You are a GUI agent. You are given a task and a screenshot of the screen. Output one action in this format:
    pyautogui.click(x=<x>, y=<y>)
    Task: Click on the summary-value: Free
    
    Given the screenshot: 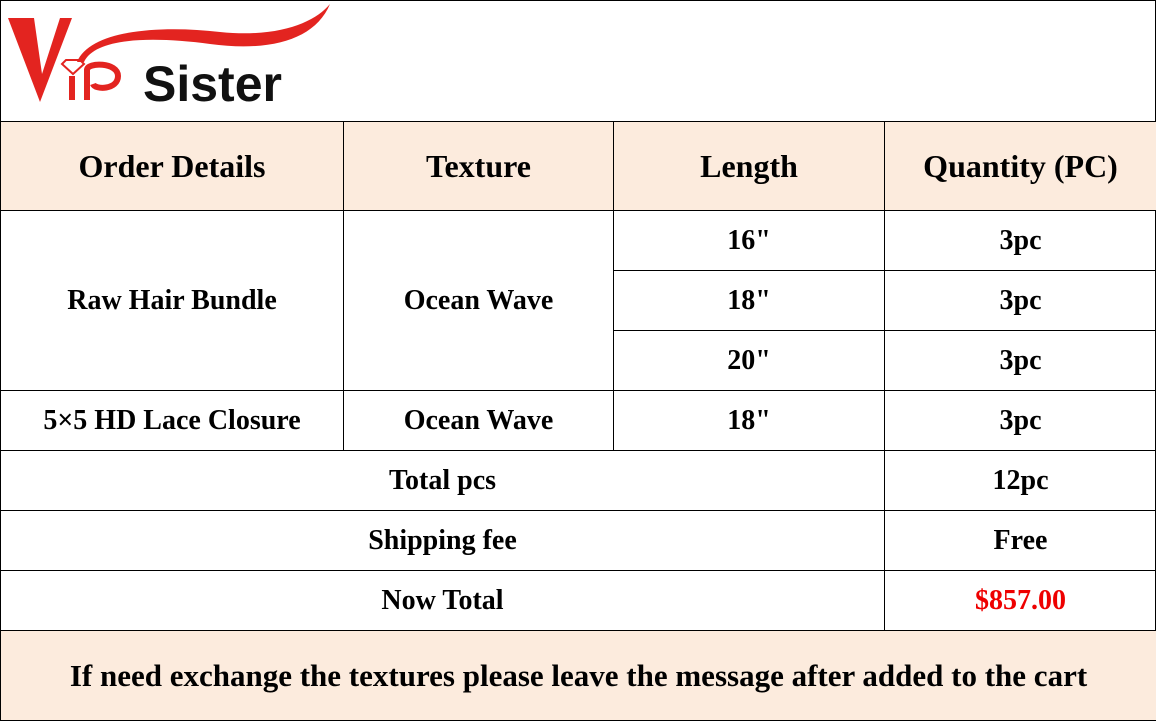 What is the action you would take?
    pyautogui.click(x=1020, y=540)
    